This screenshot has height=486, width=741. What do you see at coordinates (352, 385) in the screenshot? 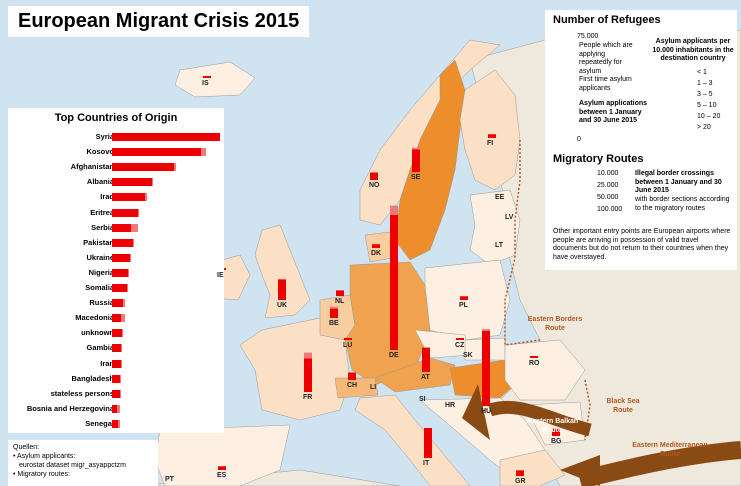
I see `country-code-label: CH` at bounding box center [352, 385].